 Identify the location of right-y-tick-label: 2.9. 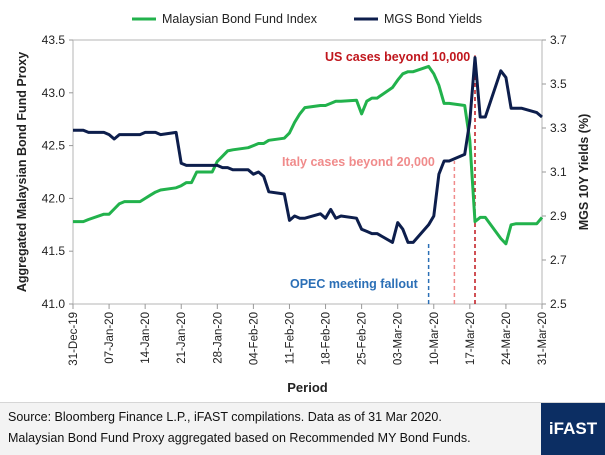
(558, 216).